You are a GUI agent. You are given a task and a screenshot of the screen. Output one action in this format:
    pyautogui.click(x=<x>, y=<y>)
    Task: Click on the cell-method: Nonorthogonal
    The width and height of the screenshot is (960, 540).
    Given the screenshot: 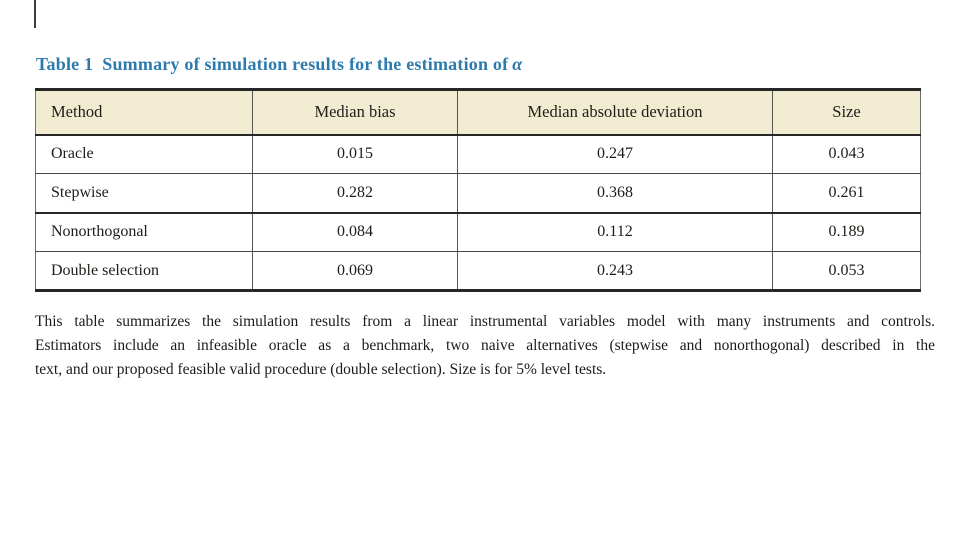 What is the action you would take?
    pyautogui.click(x=144, y=232)
    